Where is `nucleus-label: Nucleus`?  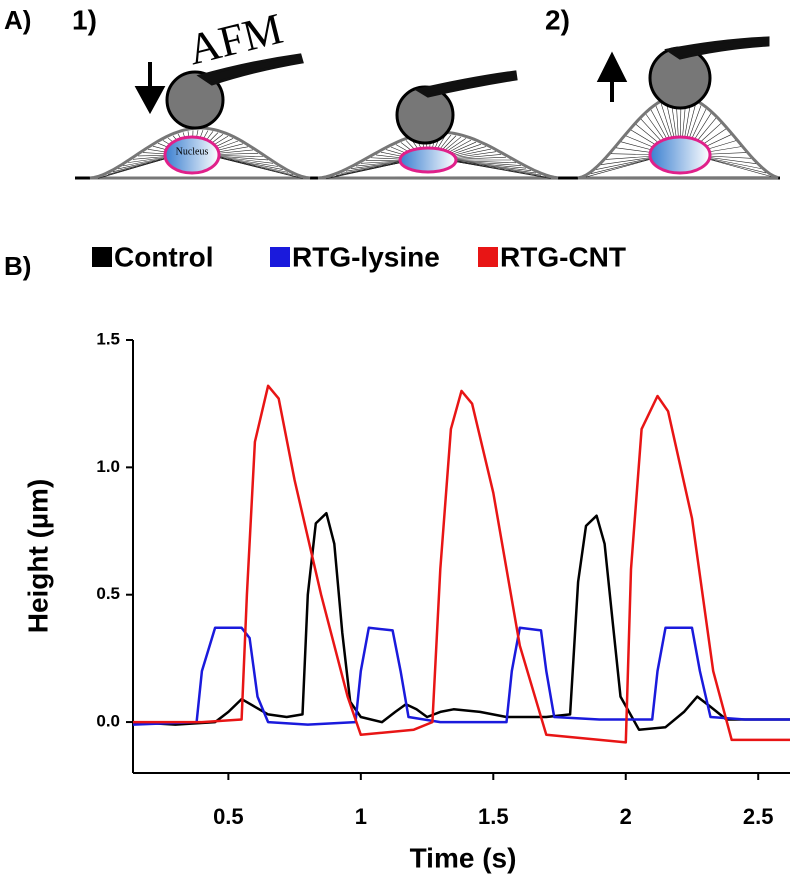
nucleus-label: Nucleus is located at coordinates (192, 151).